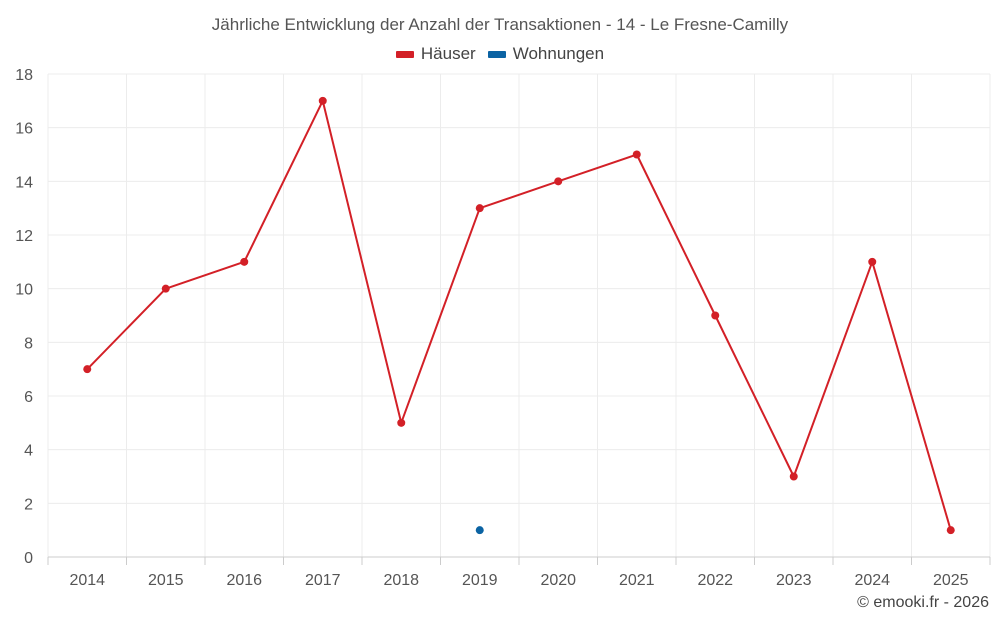  I want to click on y-tick-label: 8, so click(28, 343).